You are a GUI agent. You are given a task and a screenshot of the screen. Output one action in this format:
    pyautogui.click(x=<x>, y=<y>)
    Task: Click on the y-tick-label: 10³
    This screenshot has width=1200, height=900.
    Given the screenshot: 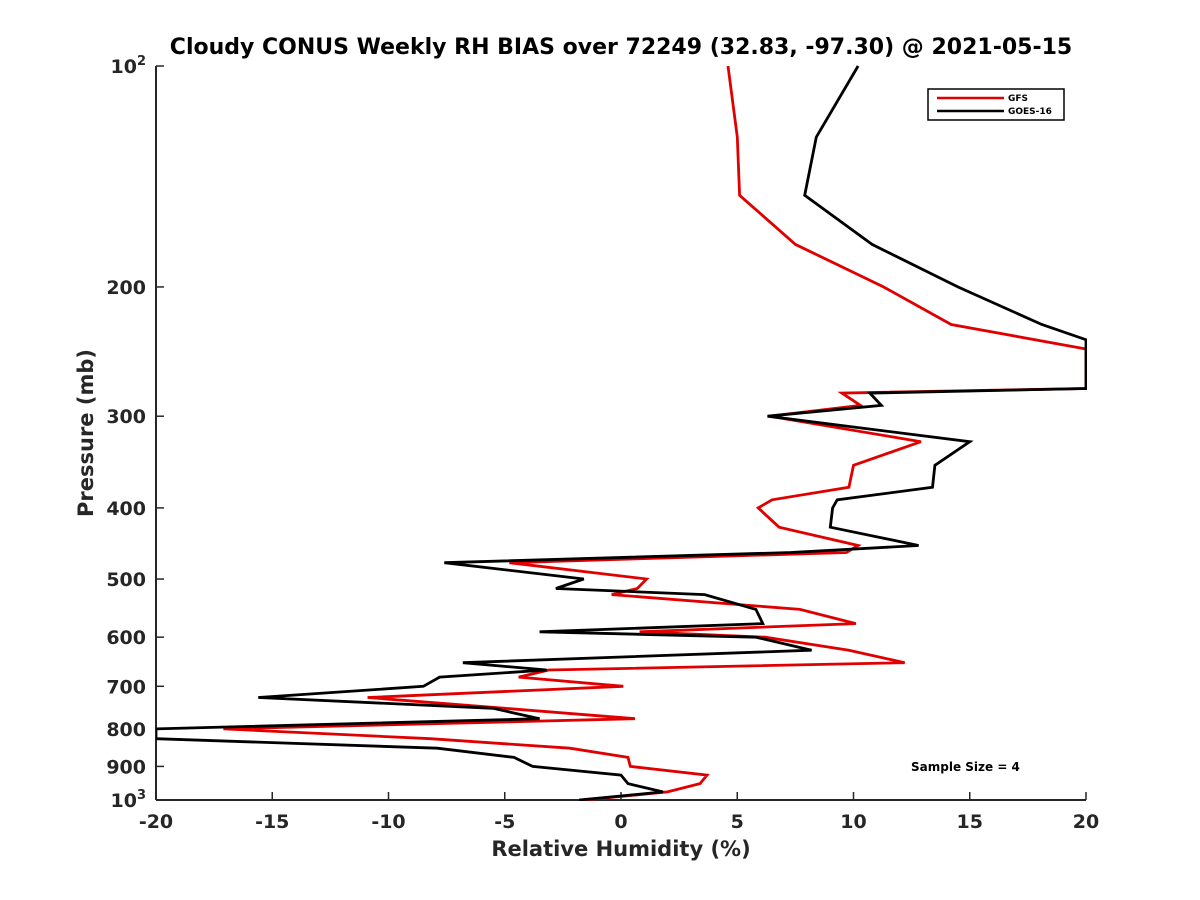 What is the action you would take?
    pyautogui.click(x=129, y=800)
    